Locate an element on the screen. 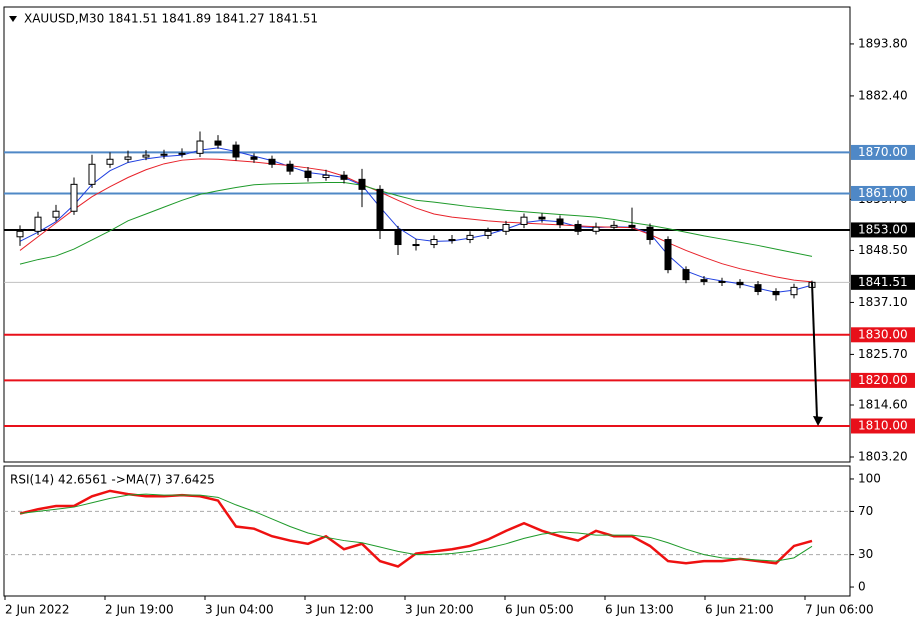 The width and height of the screenshot is (923, 626). menu-triangle is located at coordinates (13, 19).